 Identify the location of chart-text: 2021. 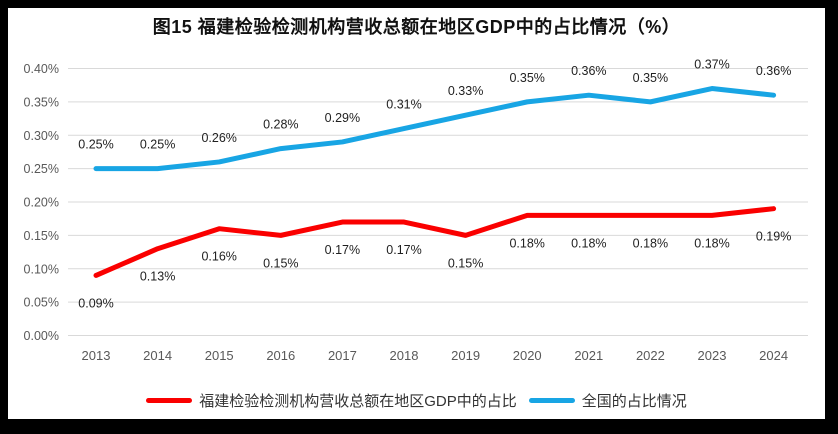
(588, 355).